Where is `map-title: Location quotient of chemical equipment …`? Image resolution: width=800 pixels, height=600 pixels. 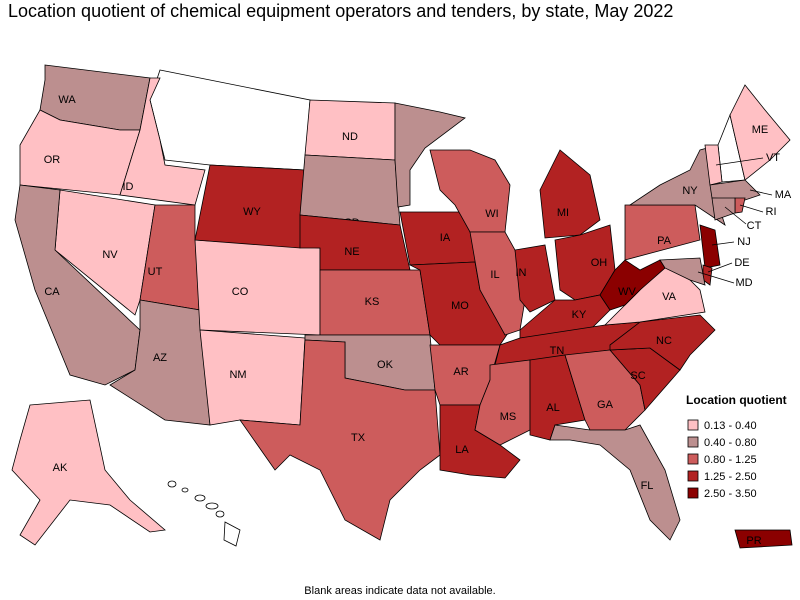
map-title: Location quotient of chemical equipment … is located at coordinates (340, 11).